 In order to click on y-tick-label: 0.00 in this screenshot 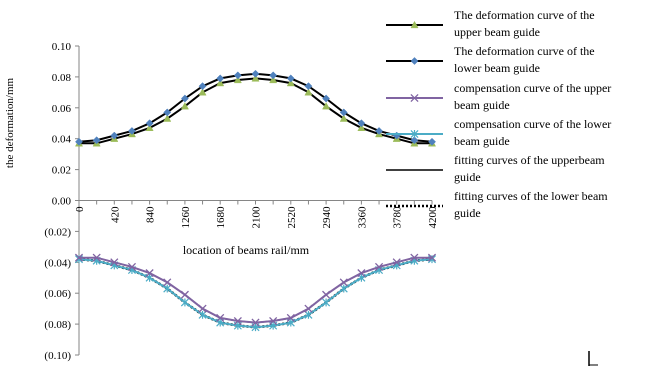, I will do `click(62, 202)`.